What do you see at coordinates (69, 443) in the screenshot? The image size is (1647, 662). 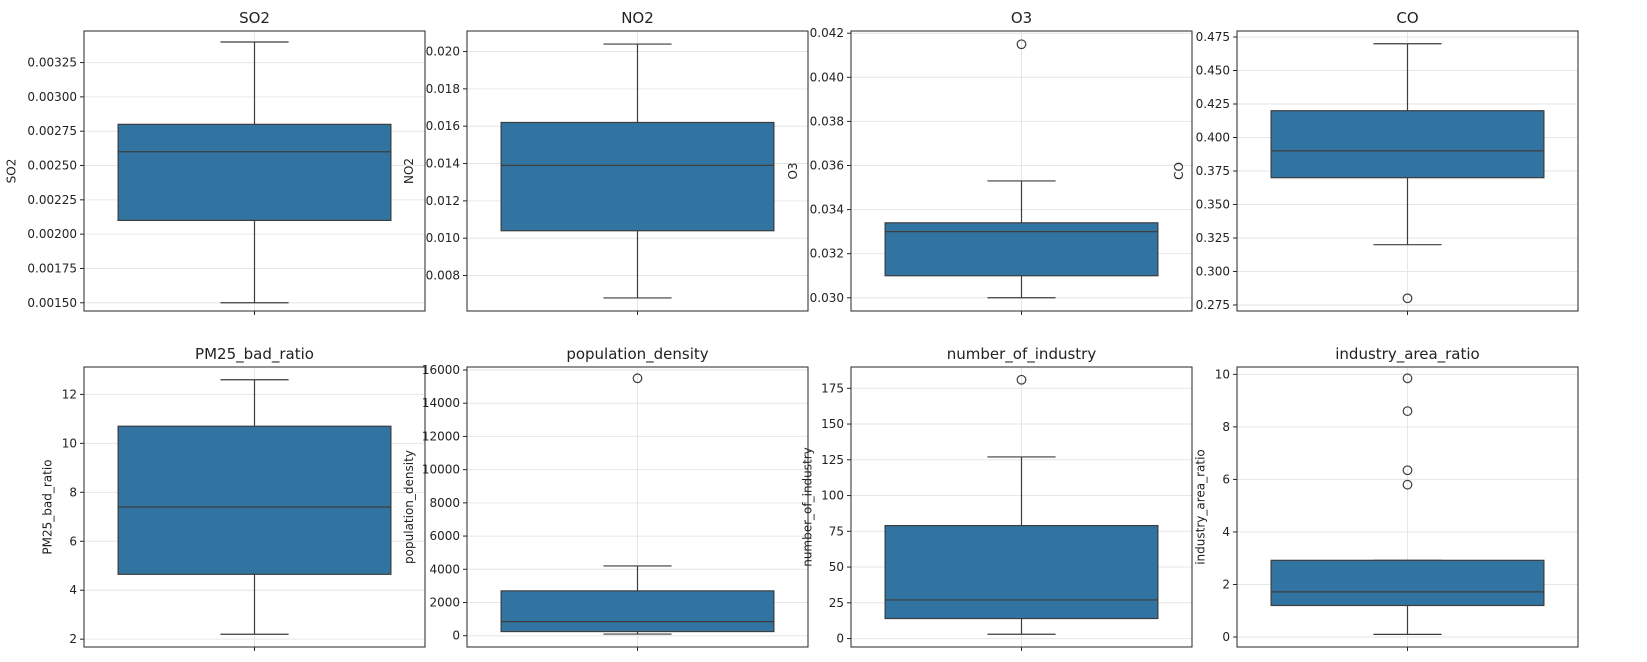 I see `chart-5-ytick-label-4: 10` at bounding box center [69, 443].